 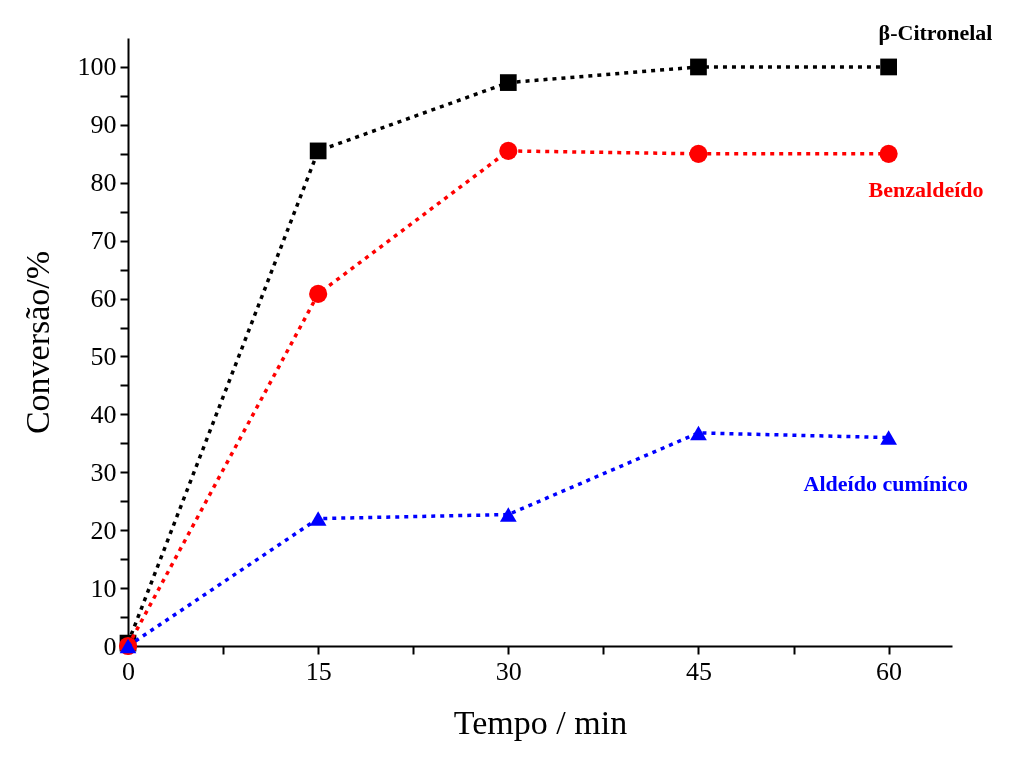 I want to click on y-tick-label: 40, so click(x=103, y=414).